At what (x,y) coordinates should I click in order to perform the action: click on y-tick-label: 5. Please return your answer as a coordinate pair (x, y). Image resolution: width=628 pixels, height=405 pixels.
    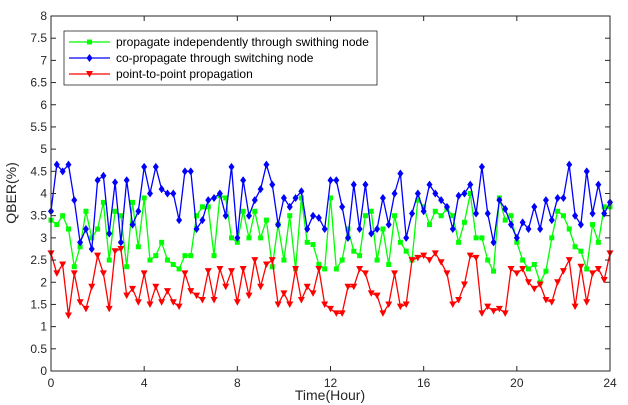
    Looking at the image, I should click on (43, 149).